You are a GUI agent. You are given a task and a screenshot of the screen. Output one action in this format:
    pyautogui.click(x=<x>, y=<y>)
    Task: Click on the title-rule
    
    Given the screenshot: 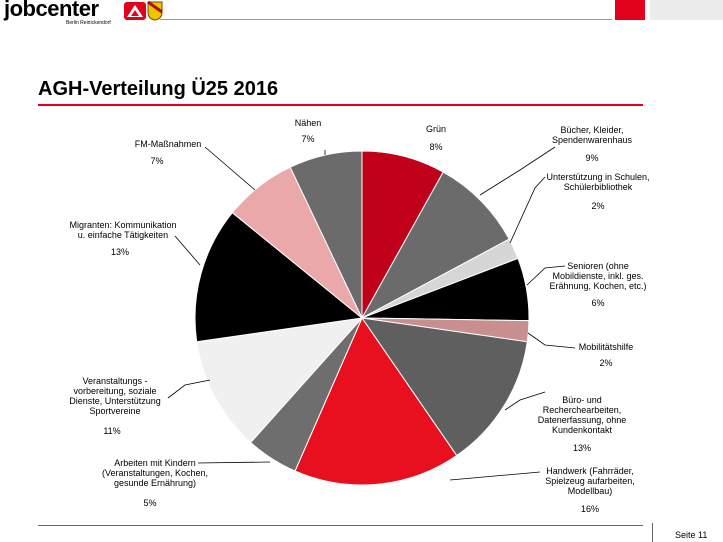 What is the action you would take?
    pyautogui.click(x=340, y=105)
    